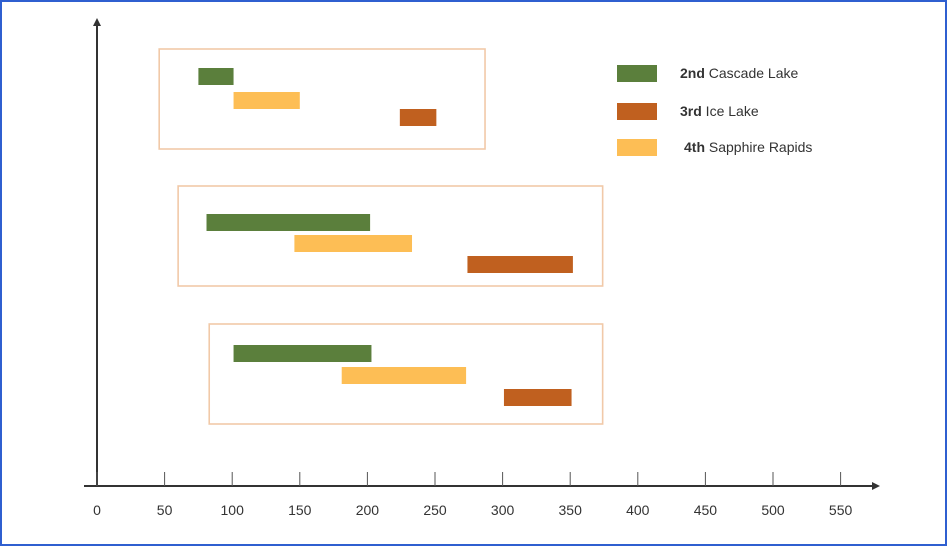  What do you see at coordinates (97, 22) in the screenshot?
I see `y-axis-arrow` at bounding box center [97, 22].